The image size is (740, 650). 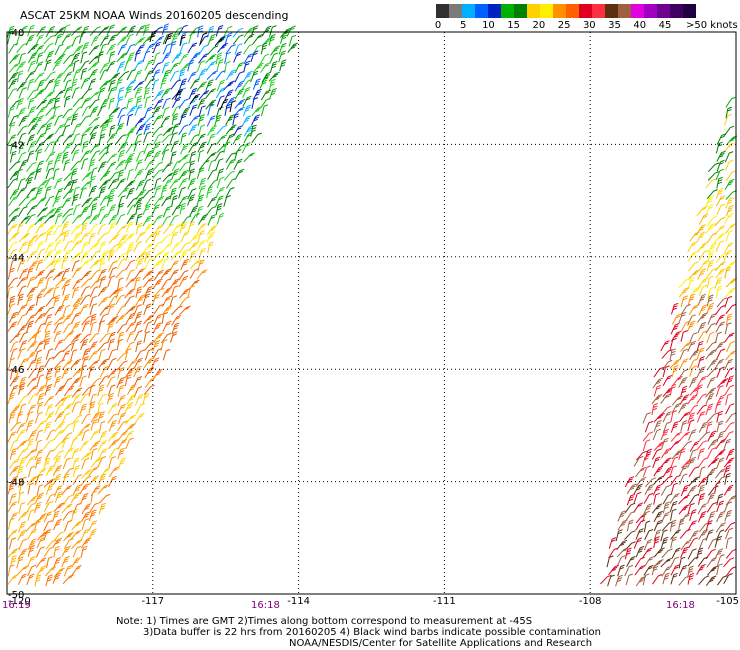 I want to click on colorbar-label: 20, so click(x=539, y=25).